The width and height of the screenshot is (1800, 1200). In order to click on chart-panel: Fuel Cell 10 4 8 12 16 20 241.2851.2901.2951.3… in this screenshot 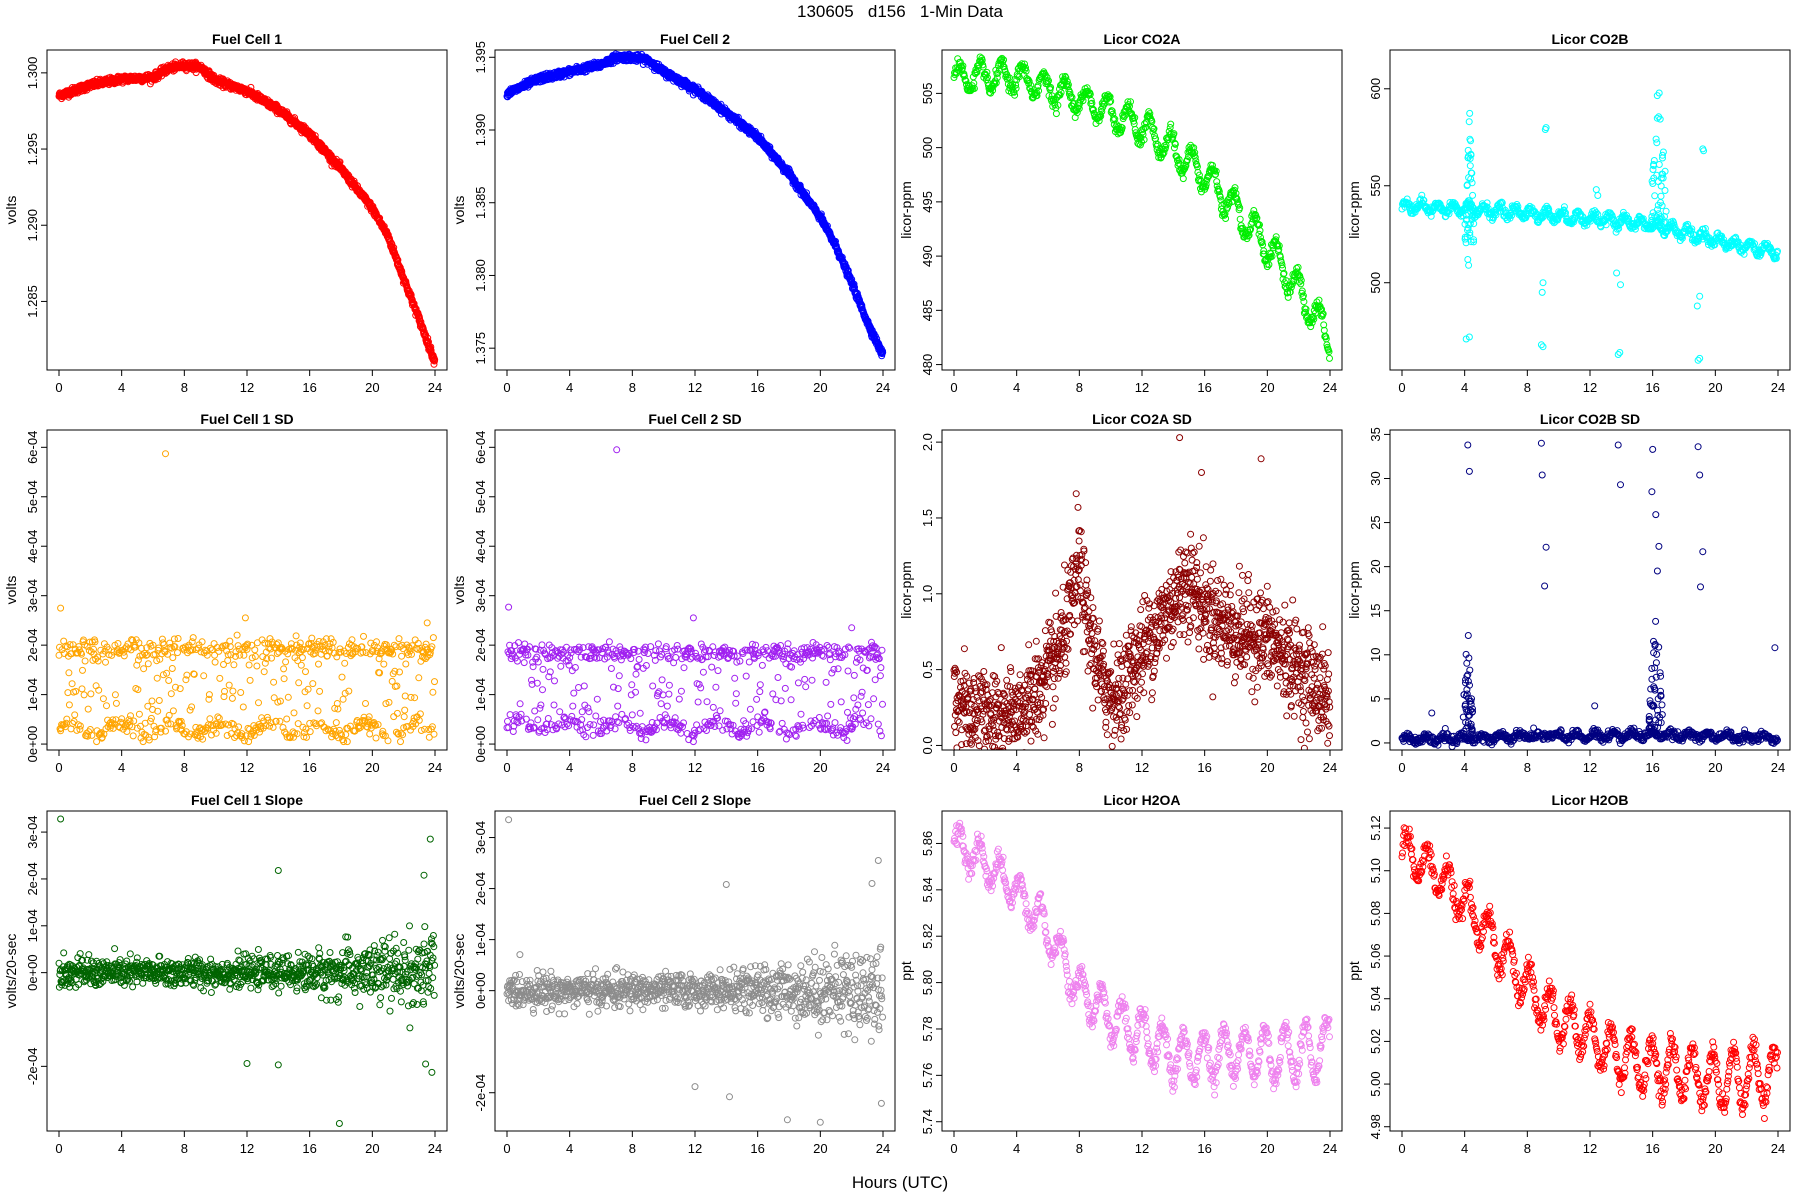, I will do `click(225, 213)`.